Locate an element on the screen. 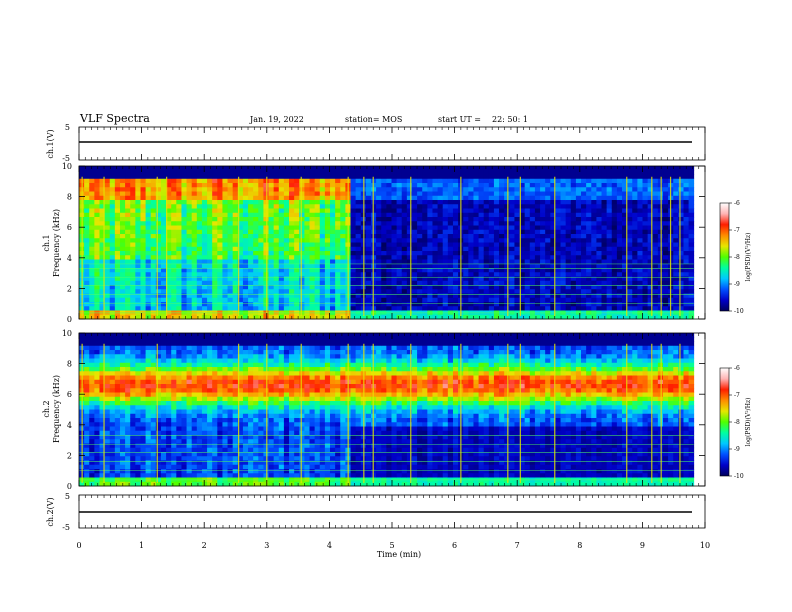 The image size is (792, 612). ch1-ytick-label: 8 is located at coordinates (69, 197).